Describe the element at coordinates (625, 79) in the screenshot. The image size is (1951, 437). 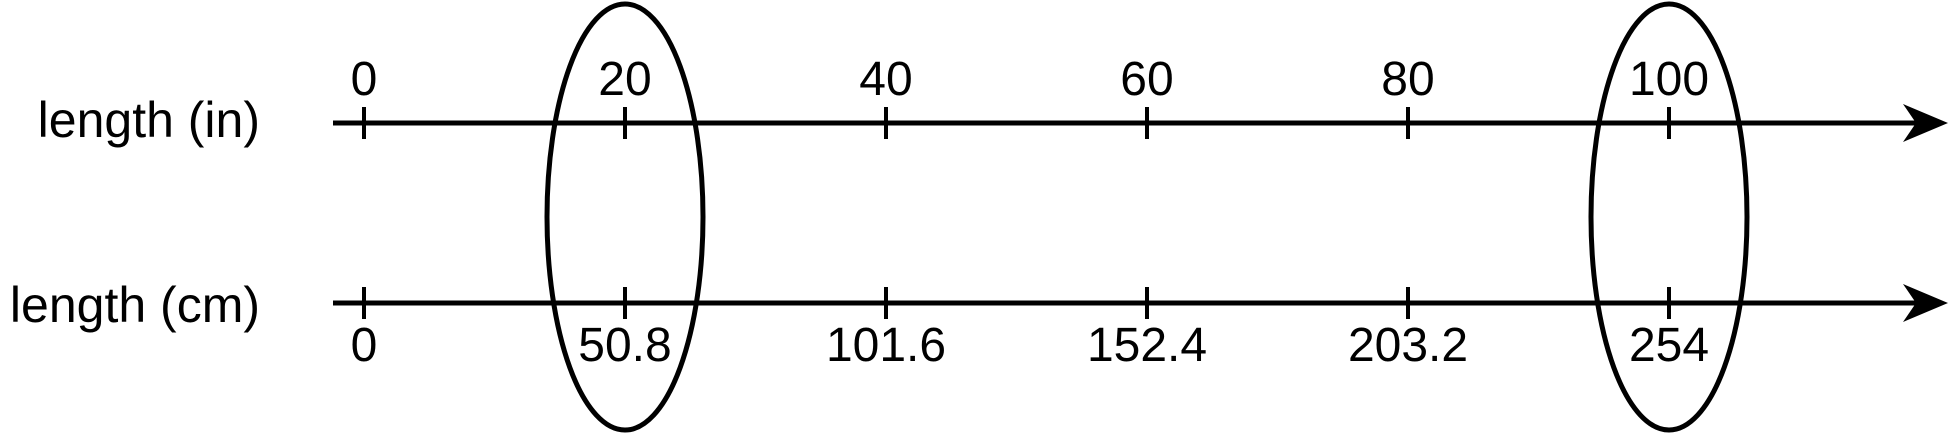
I see `tick-label: 20` at that location.